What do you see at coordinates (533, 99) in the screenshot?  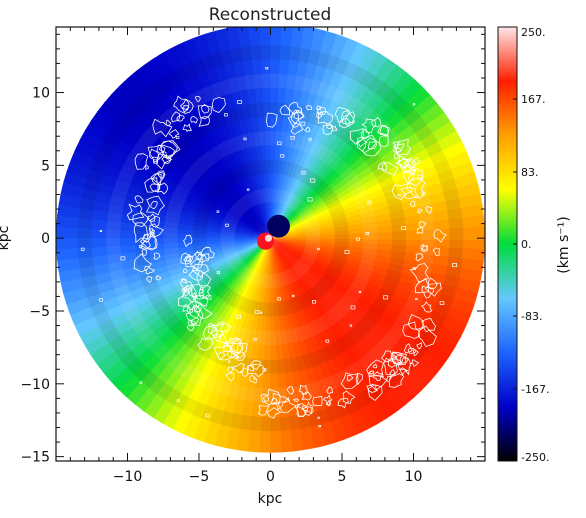 I see `colorbar-tick-label: 167.` at bounding box center [533, 99].